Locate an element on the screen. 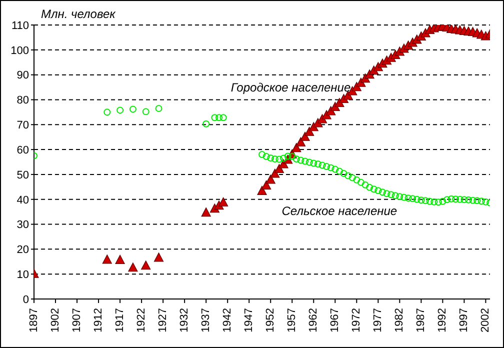 Image resolution: width=504 pixels, height=348 pixels. y-tick-label: 70 is located at coordinates (22, 126).